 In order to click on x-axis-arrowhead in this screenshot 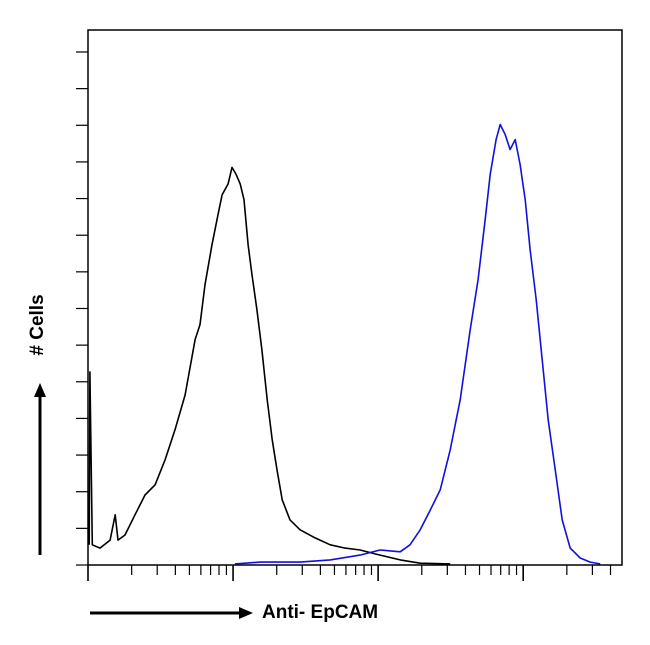, I will do `click(246, 613)`.